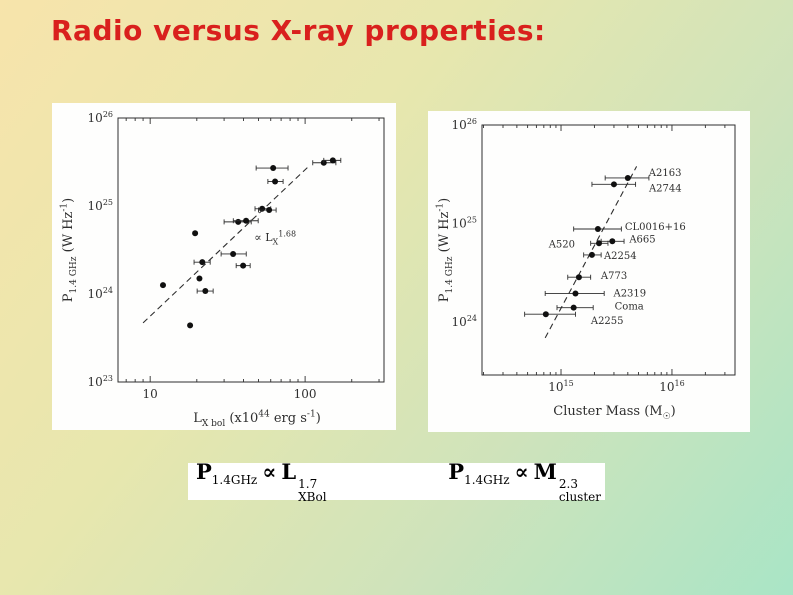  Describe the element at coordinates (100, 381) in the screenshot. I see `y-tick-label: 1023` at that location.